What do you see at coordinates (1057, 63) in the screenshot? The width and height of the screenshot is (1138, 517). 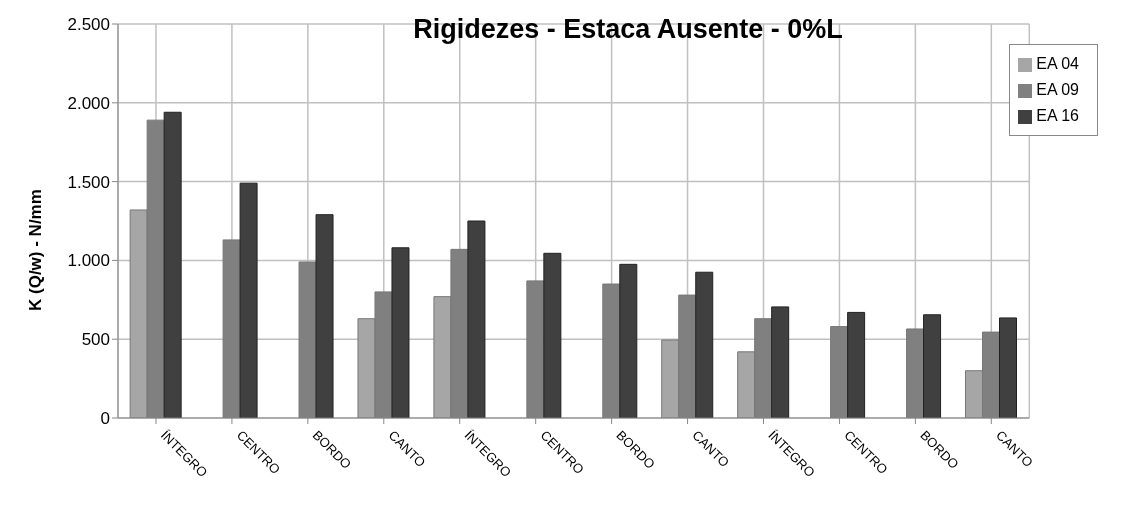 I see `legend-label: EA 04` at bounding box center [1057, 63].